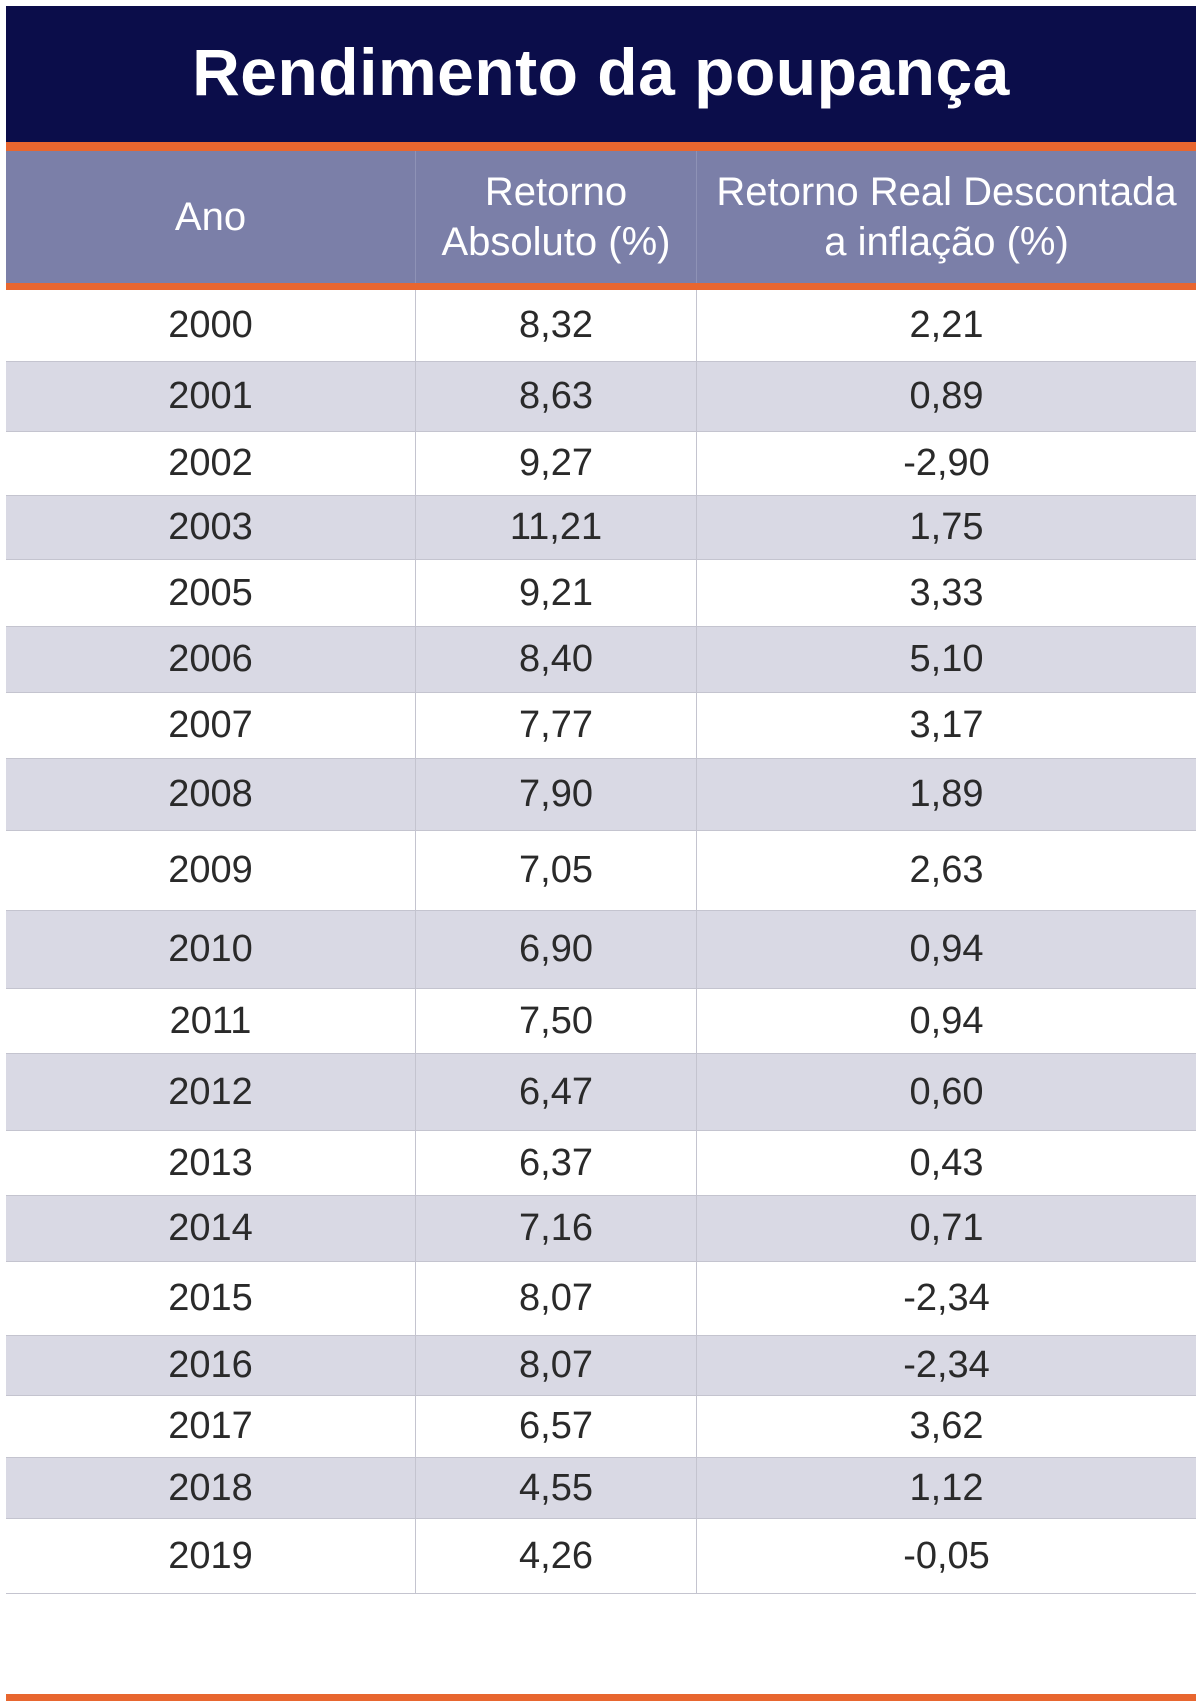  Describe the element at coordinates (555, 1163) in the screenshot. I see `cell-absolute-return: 6,37` at that location.